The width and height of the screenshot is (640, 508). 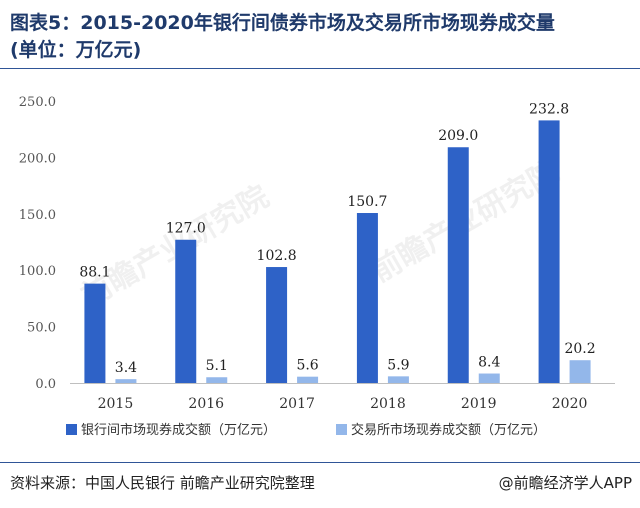 What do you see at coordinates (307, 366) in the screenshot?
I see `data-label-series2: 5.6` at bounding box center [307, 366].